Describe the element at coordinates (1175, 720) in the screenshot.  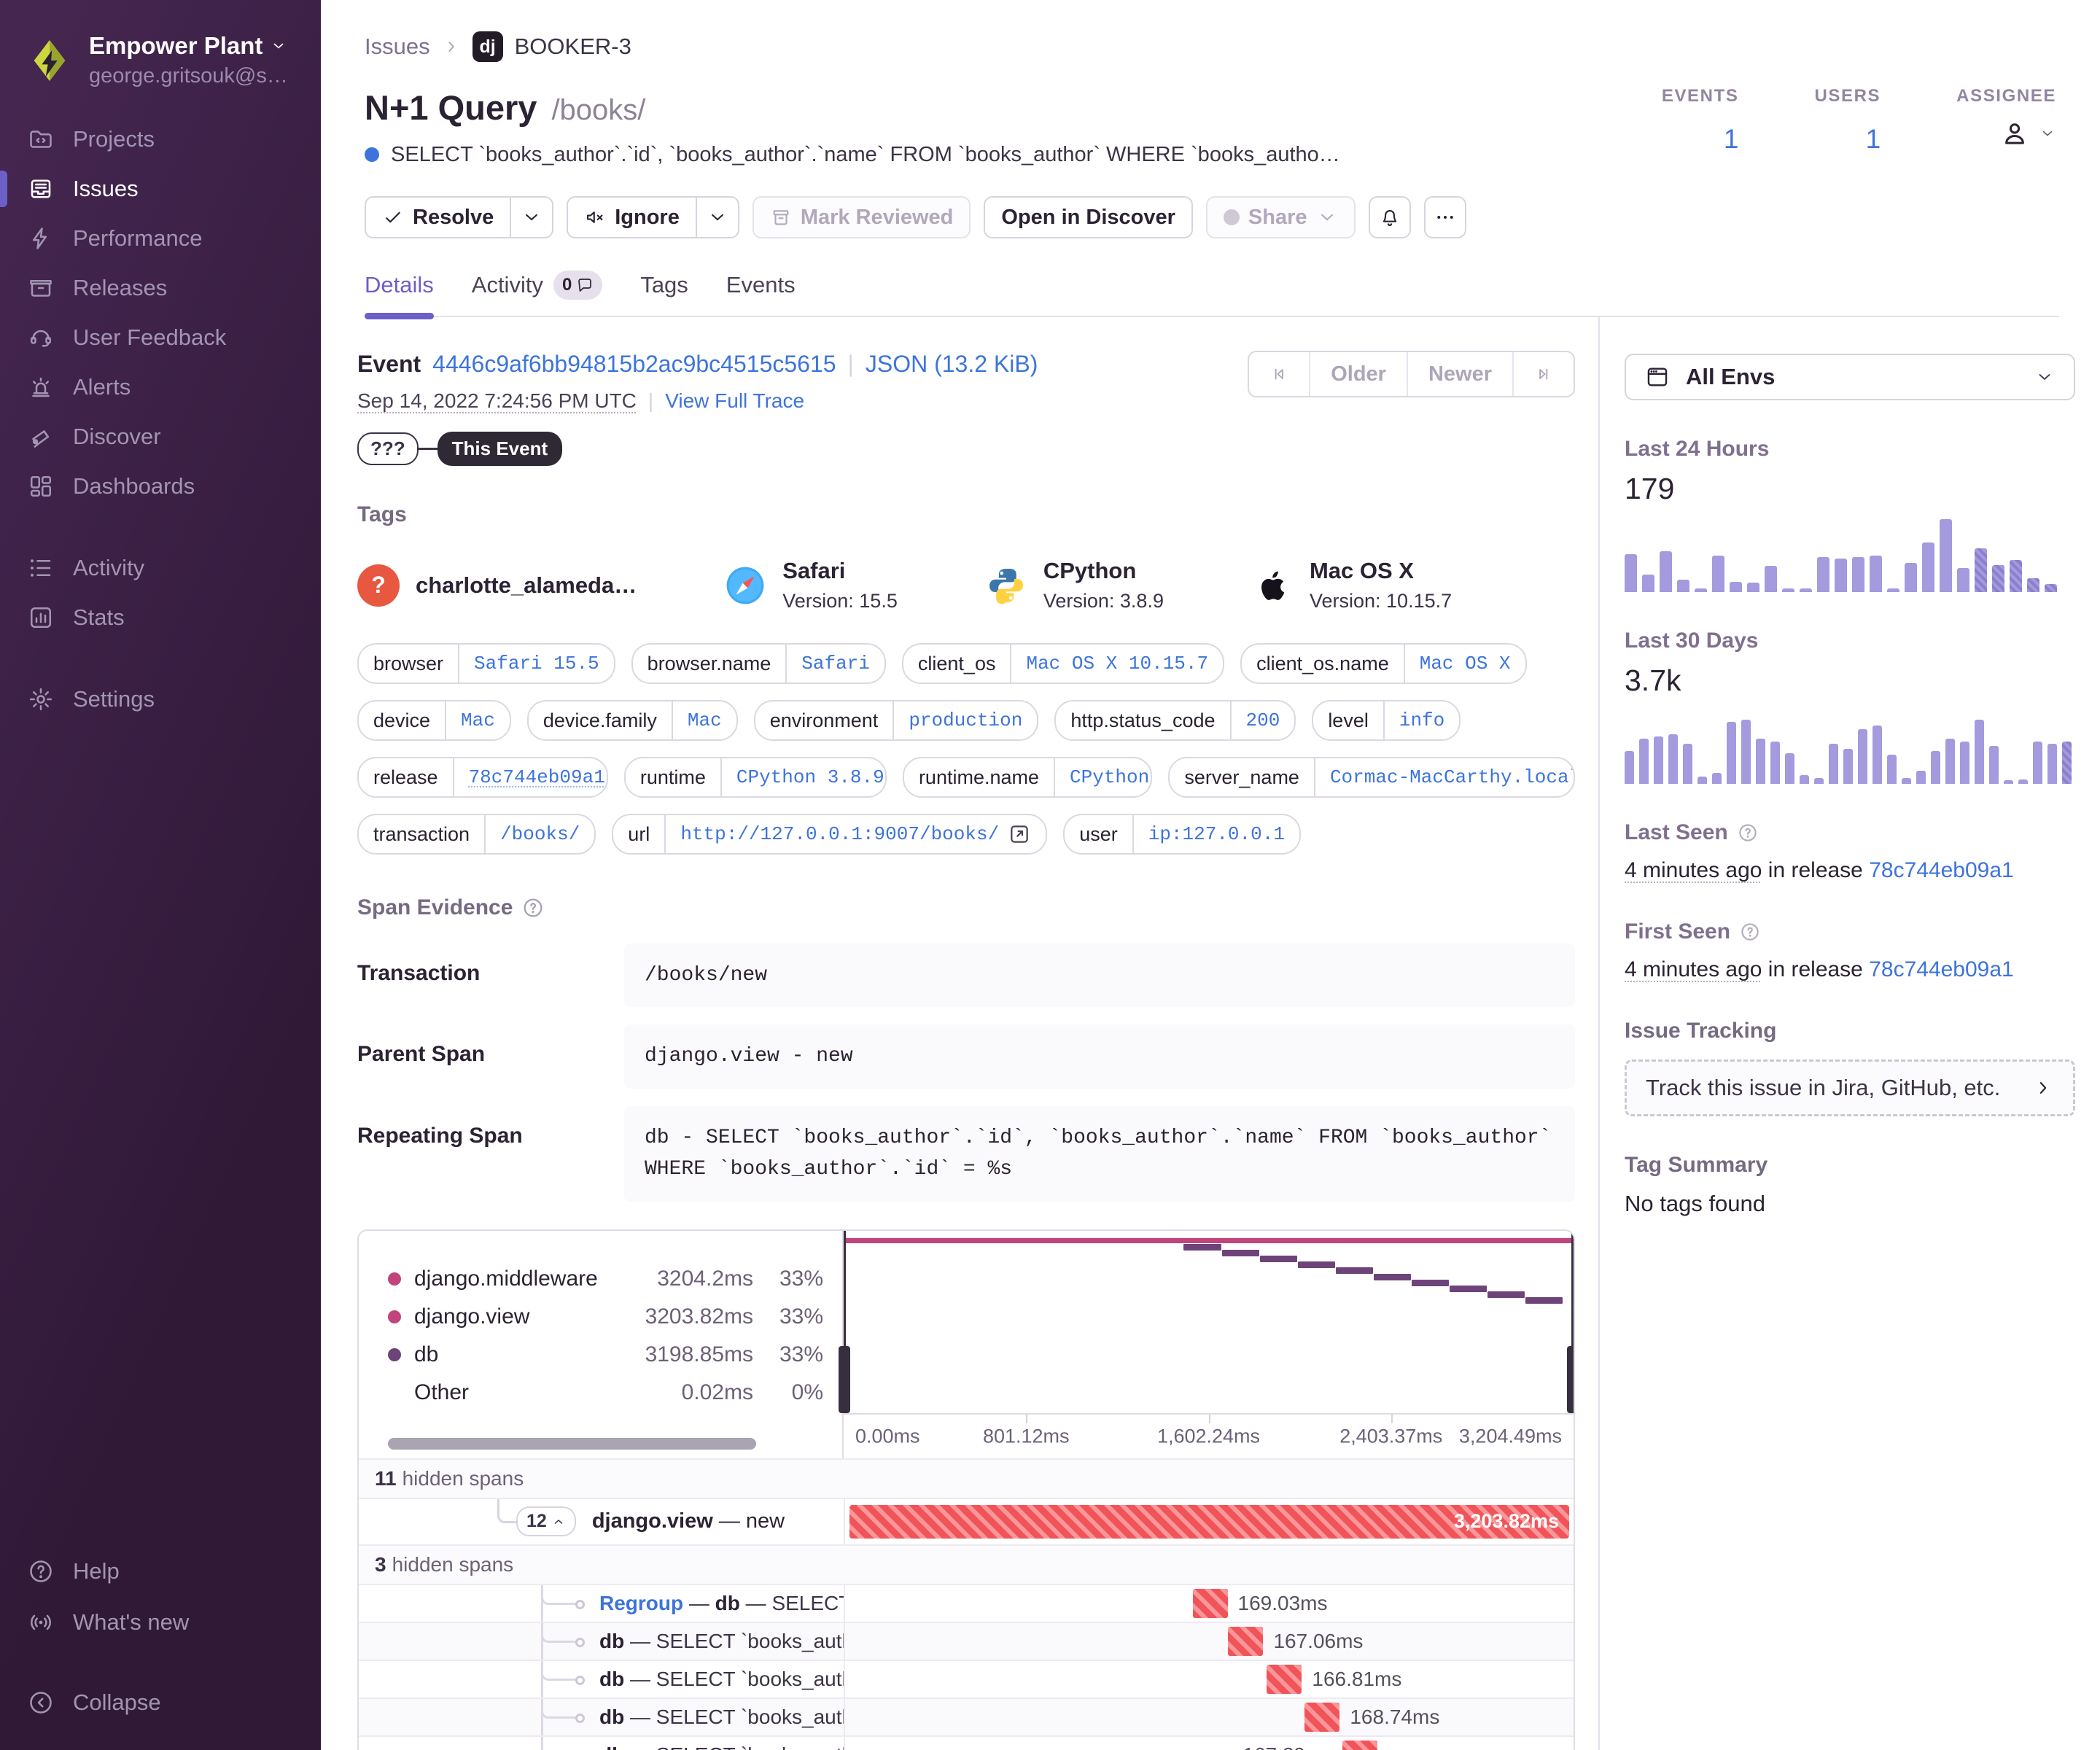
I see `tag-pill-http-status-code: http.status_code 200` at that location.